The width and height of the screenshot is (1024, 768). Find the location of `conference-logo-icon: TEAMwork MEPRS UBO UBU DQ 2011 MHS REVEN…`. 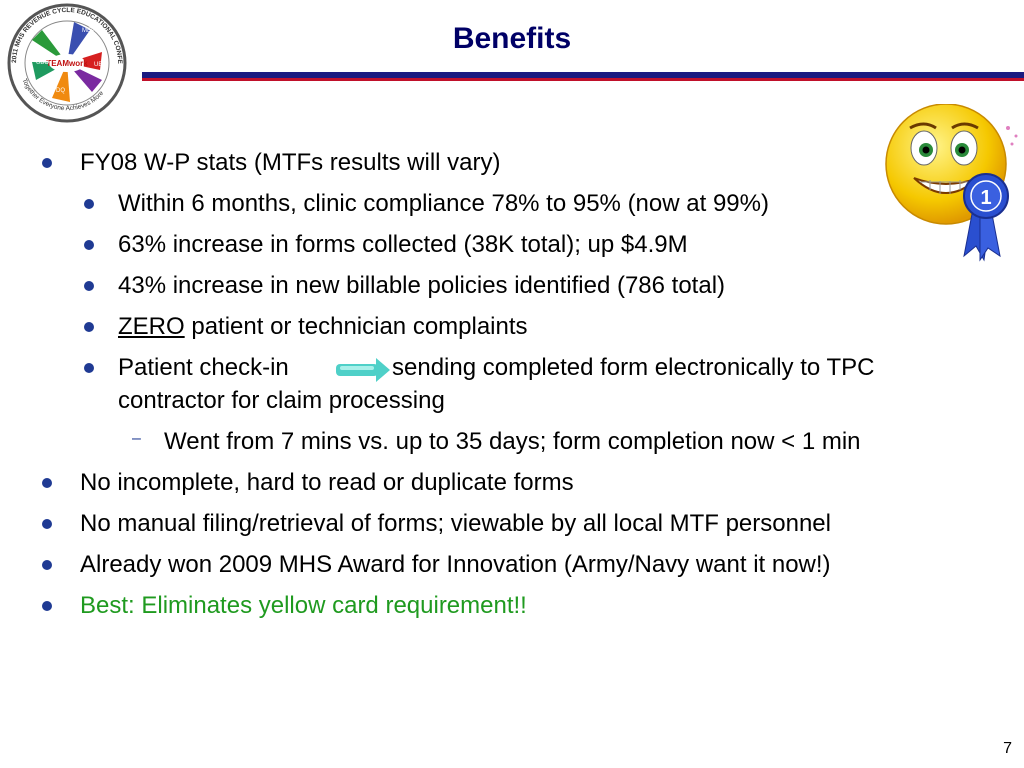

conference-logo-icon: TEAMwork MEPRS UBO UBU DQ 2011 MHS REVEN… is located at coordinates (64, 62).